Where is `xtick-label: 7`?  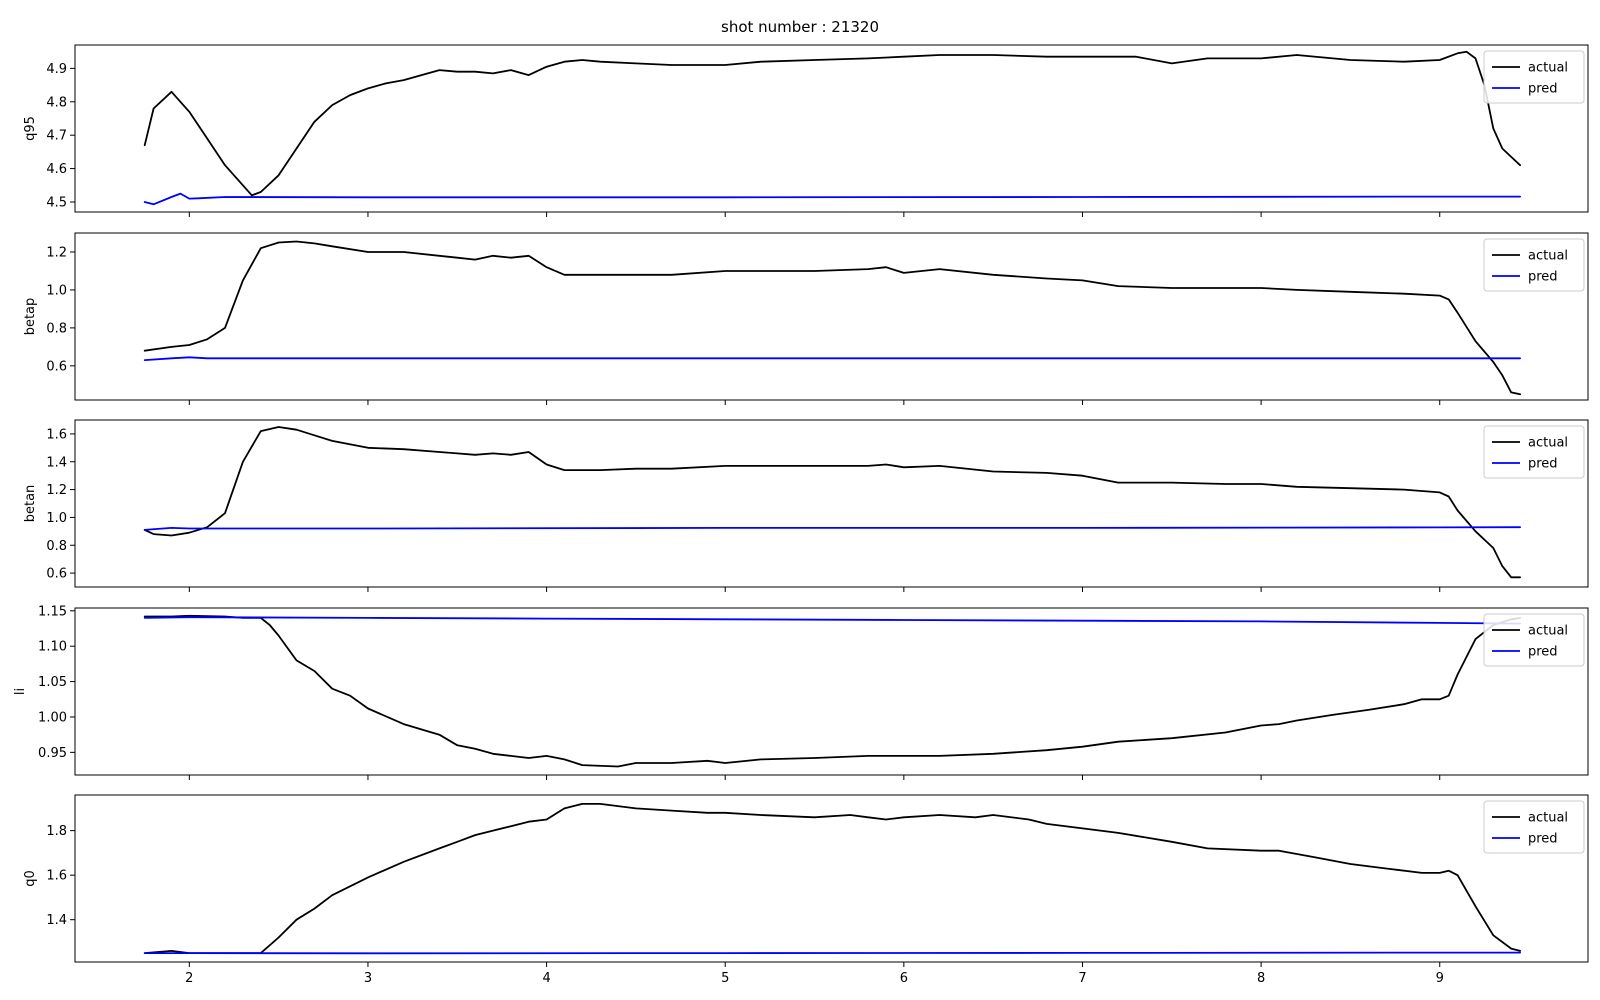
xtick-label: 7 is located at coordinates (1082, 978).